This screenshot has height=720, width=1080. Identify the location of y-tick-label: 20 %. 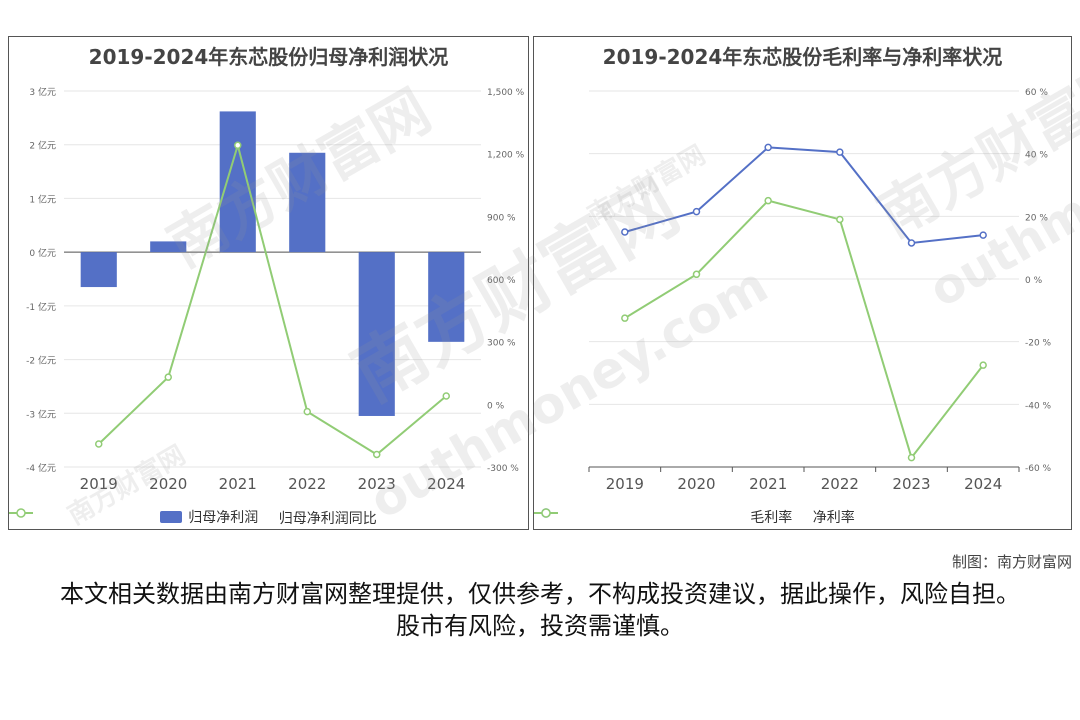
(1036, 218).